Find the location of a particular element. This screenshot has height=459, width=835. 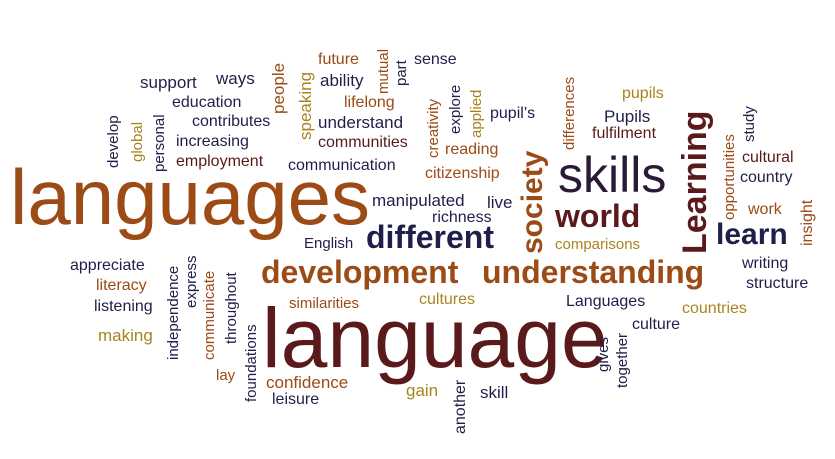

word-contributes: contributes is located at coordinates (231, 121).